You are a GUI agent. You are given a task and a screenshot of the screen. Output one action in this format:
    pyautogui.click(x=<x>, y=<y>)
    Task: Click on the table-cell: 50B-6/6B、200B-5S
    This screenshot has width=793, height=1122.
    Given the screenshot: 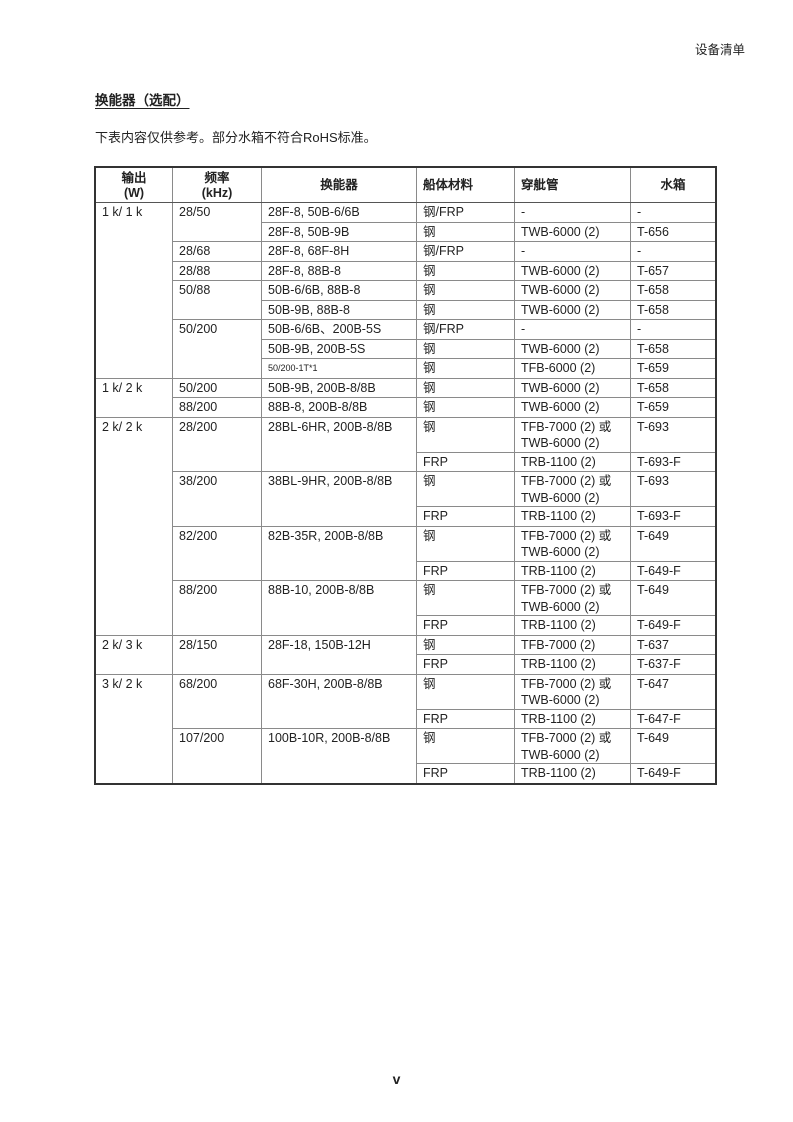 What is the action you would take?
    pyautogui.click(x=339, y=329)
    